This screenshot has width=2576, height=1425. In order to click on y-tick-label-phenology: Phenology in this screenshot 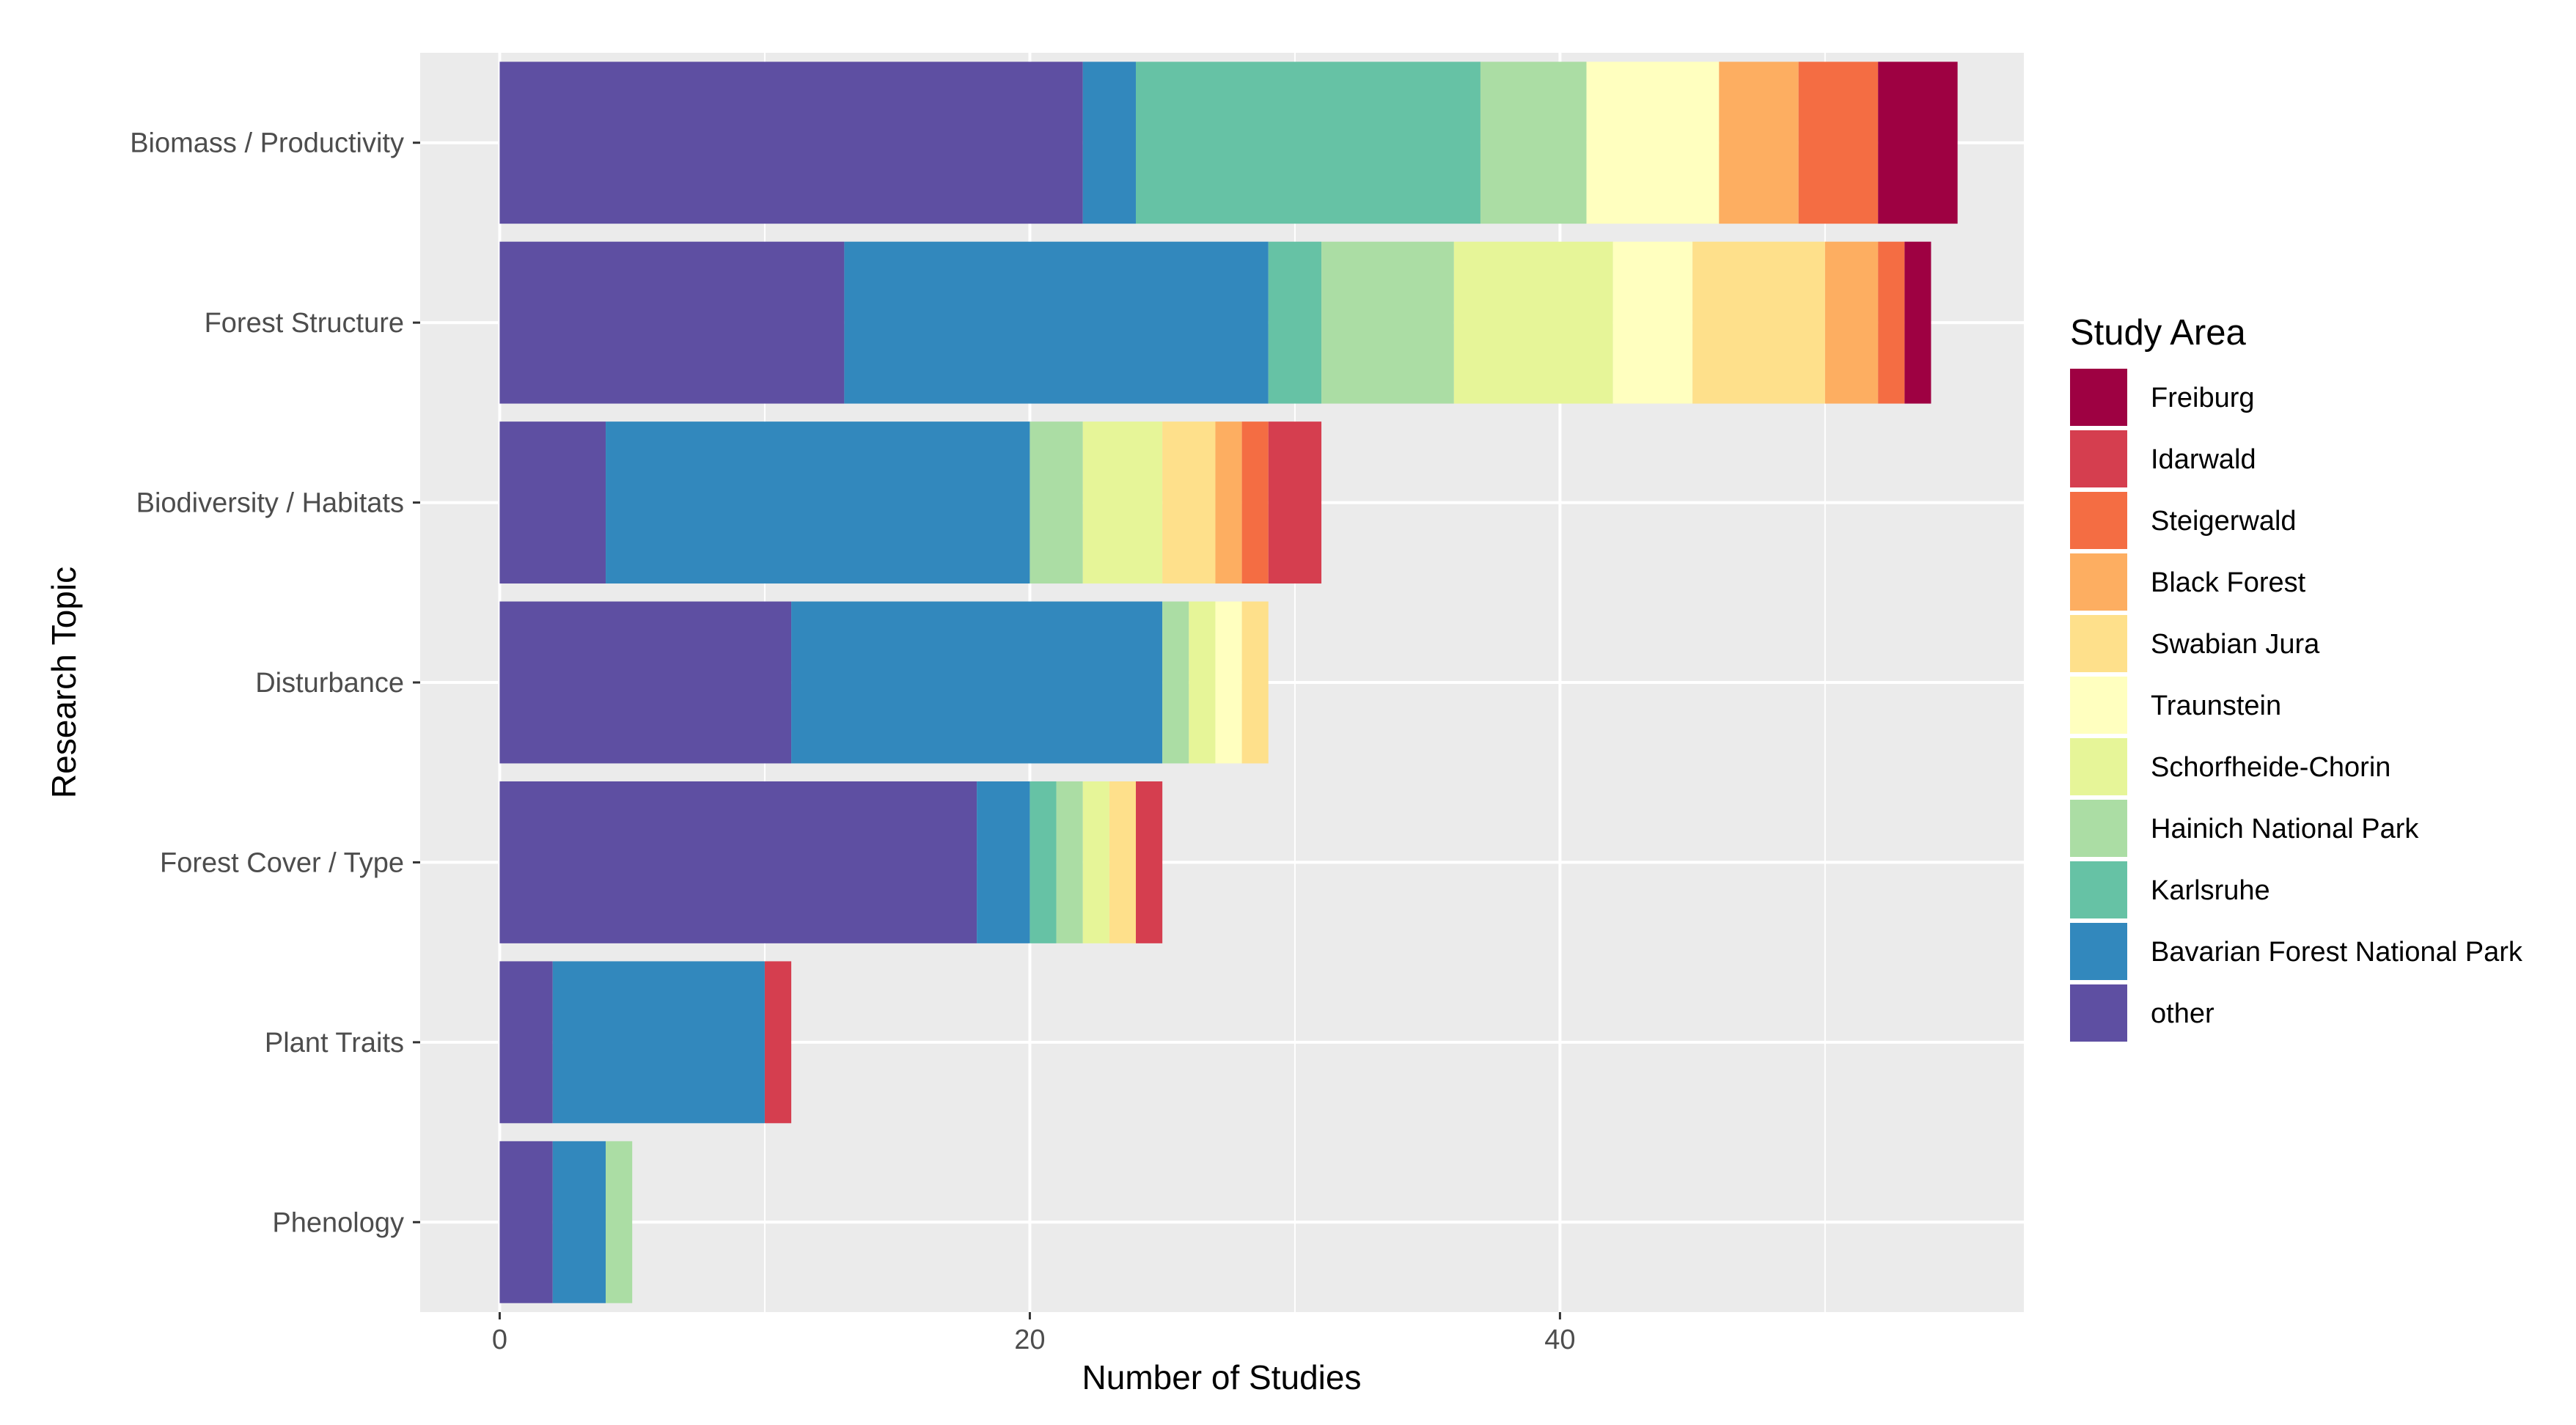, I will do `click(338, 1222)`.